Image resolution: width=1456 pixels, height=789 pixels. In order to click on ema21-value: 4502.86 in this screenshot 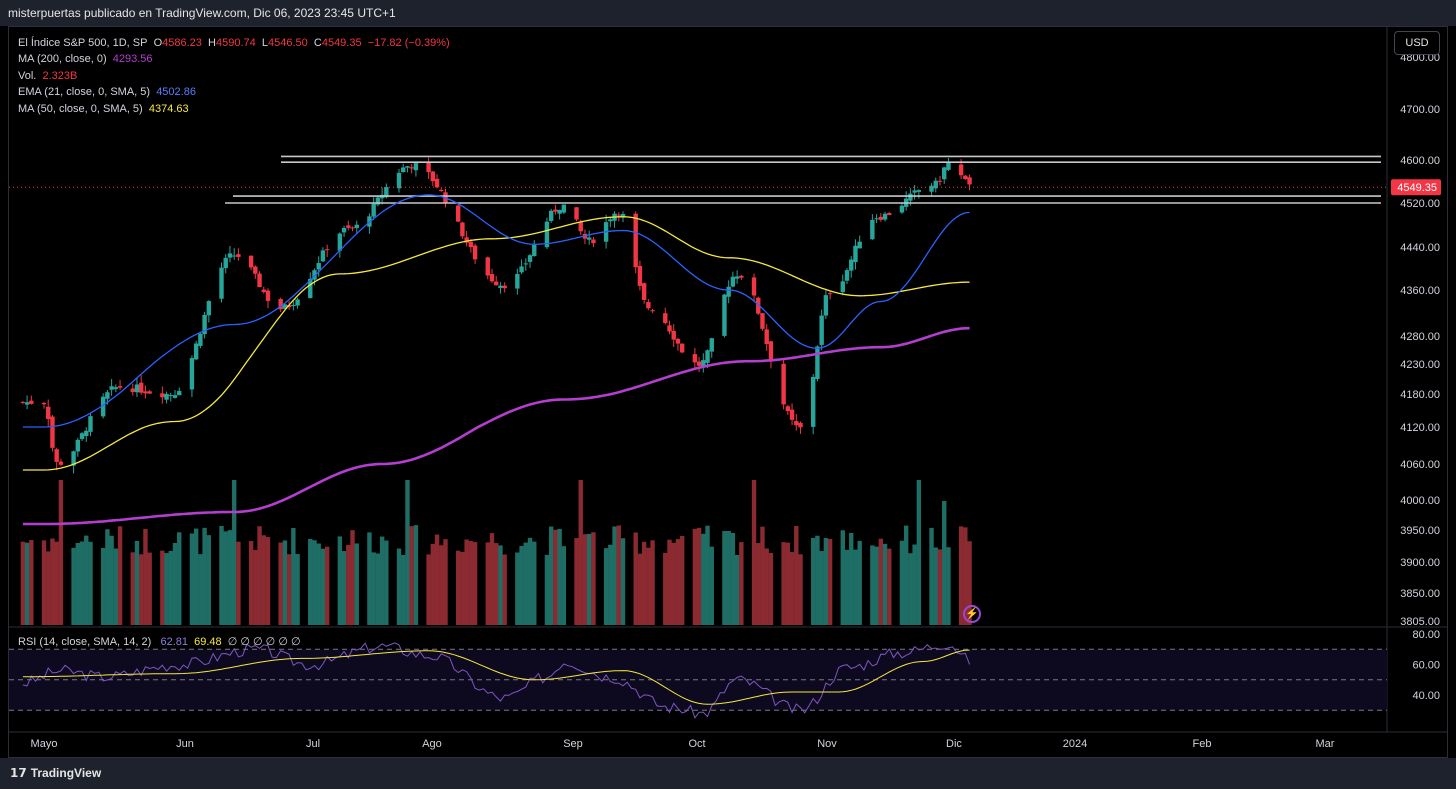, I will do `click(176, 92)`.